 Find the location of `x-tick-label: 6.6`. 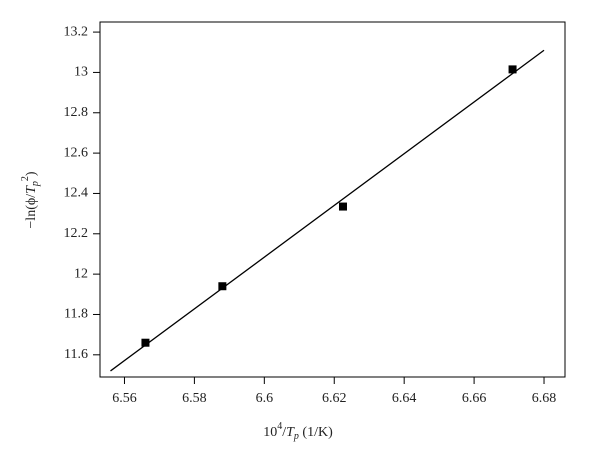

x-tick-label: 6.6 is located at coordinates (265, 398).